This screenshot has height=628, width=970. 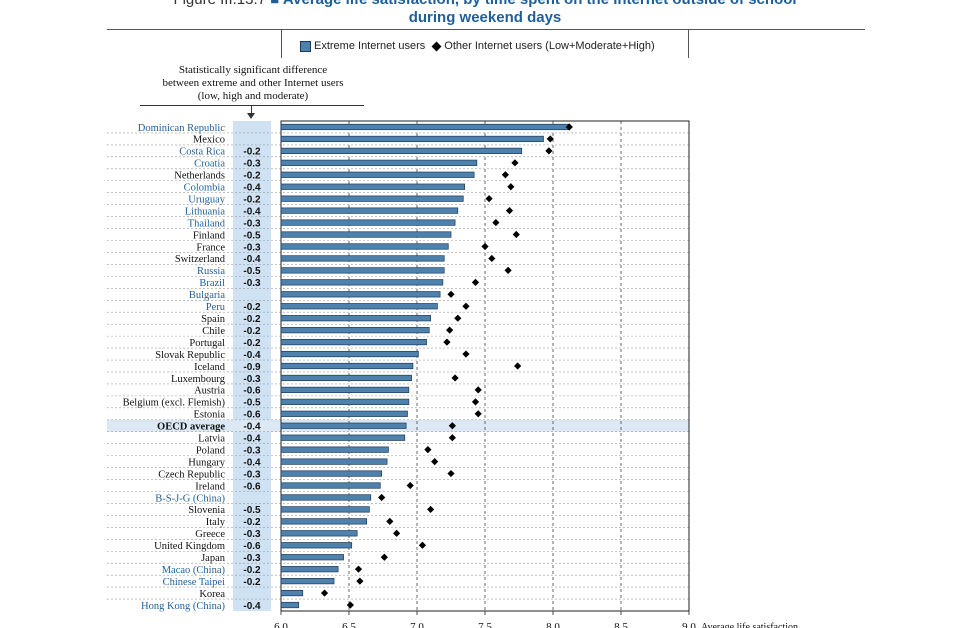 What do you see at coordinates (207, 223) in the screenshot?
I see `category-label: Thailand` at bounding box center [207, 223].